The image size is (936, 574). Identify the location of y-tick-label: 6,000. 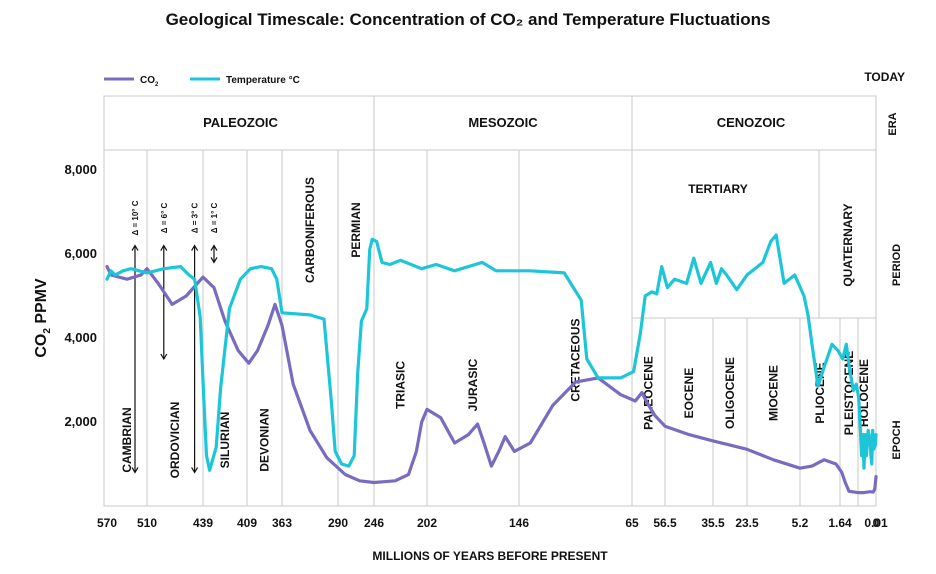
(80, 253).